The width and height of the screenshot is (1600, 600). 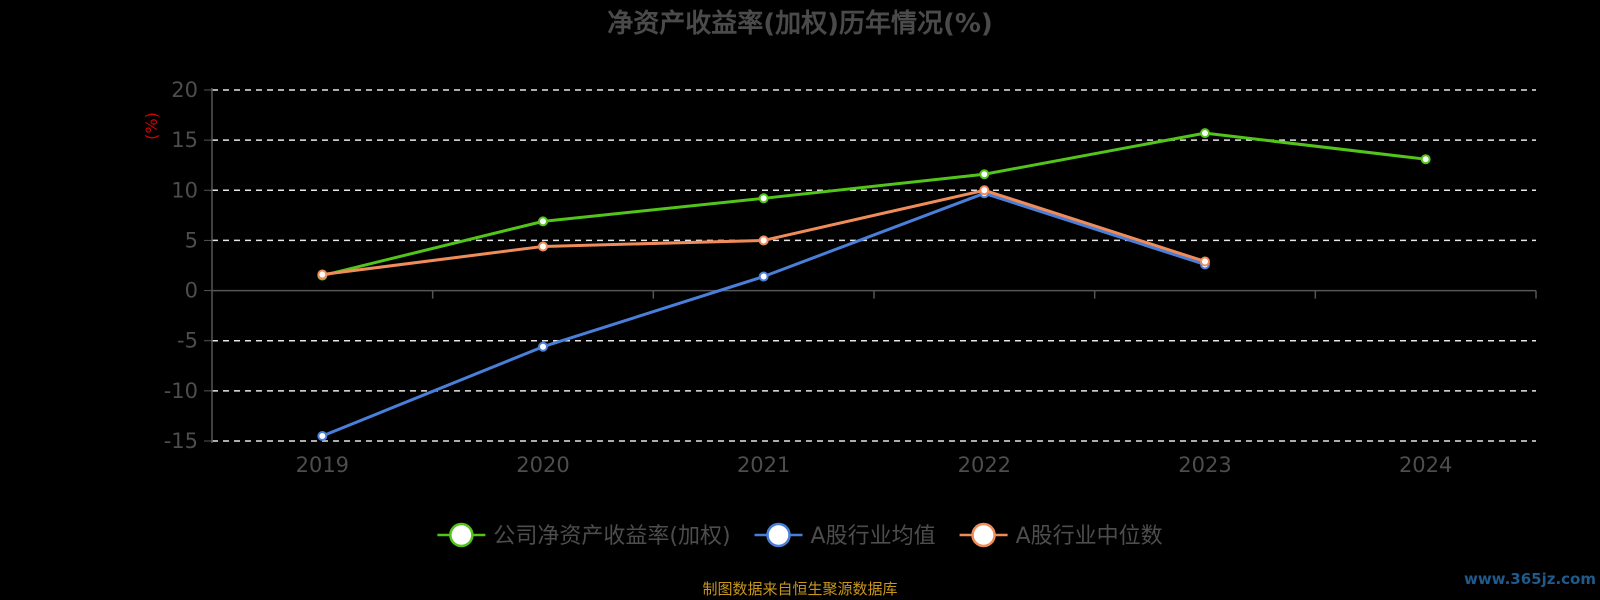 What do you see at coordinates (1089, 536) in the screenshot?
I see `legend-label: A股行业中位数` at bounding box center [1089, 536].